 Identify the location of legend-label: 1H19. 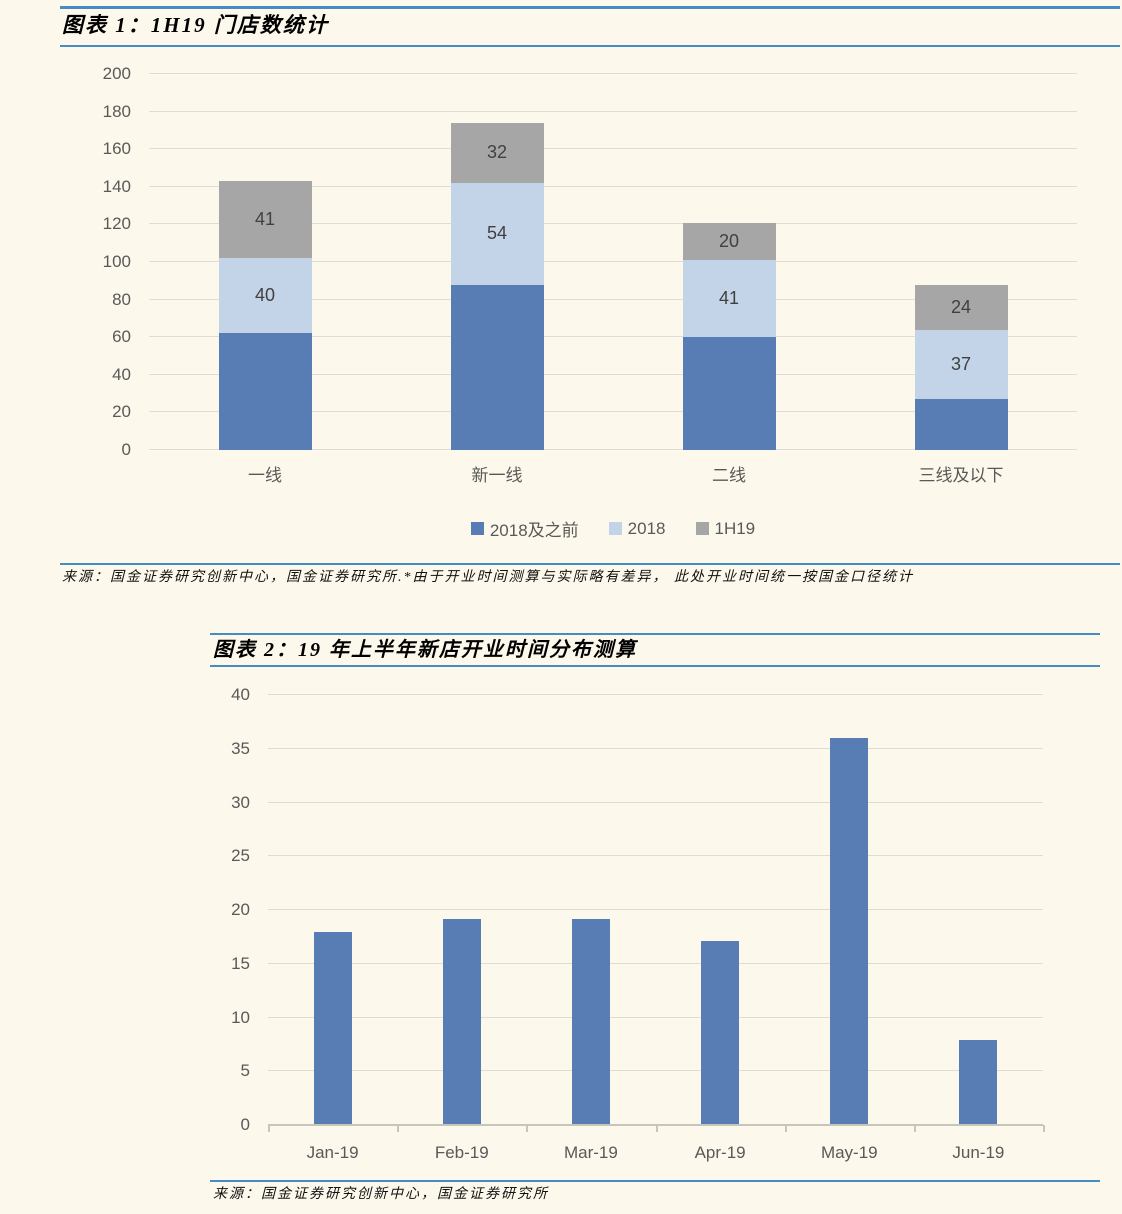
(735, 528).